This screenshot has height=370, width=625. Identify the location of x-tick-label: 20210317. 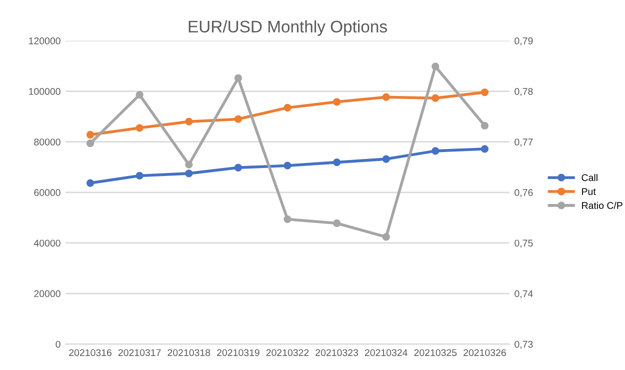
(139, 352).